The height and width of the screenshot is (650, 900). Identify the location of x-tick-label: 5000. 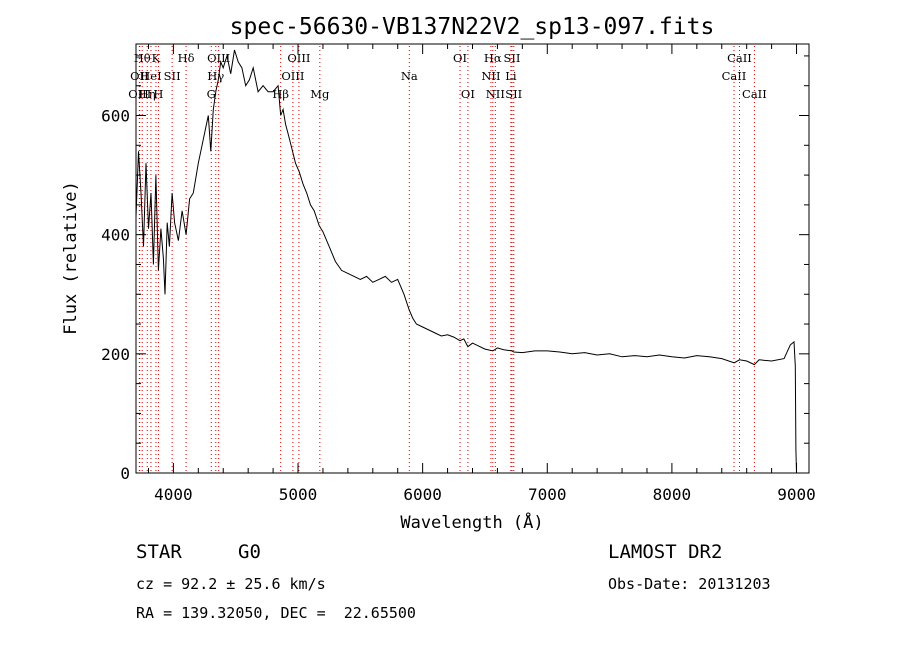
(298, 494).